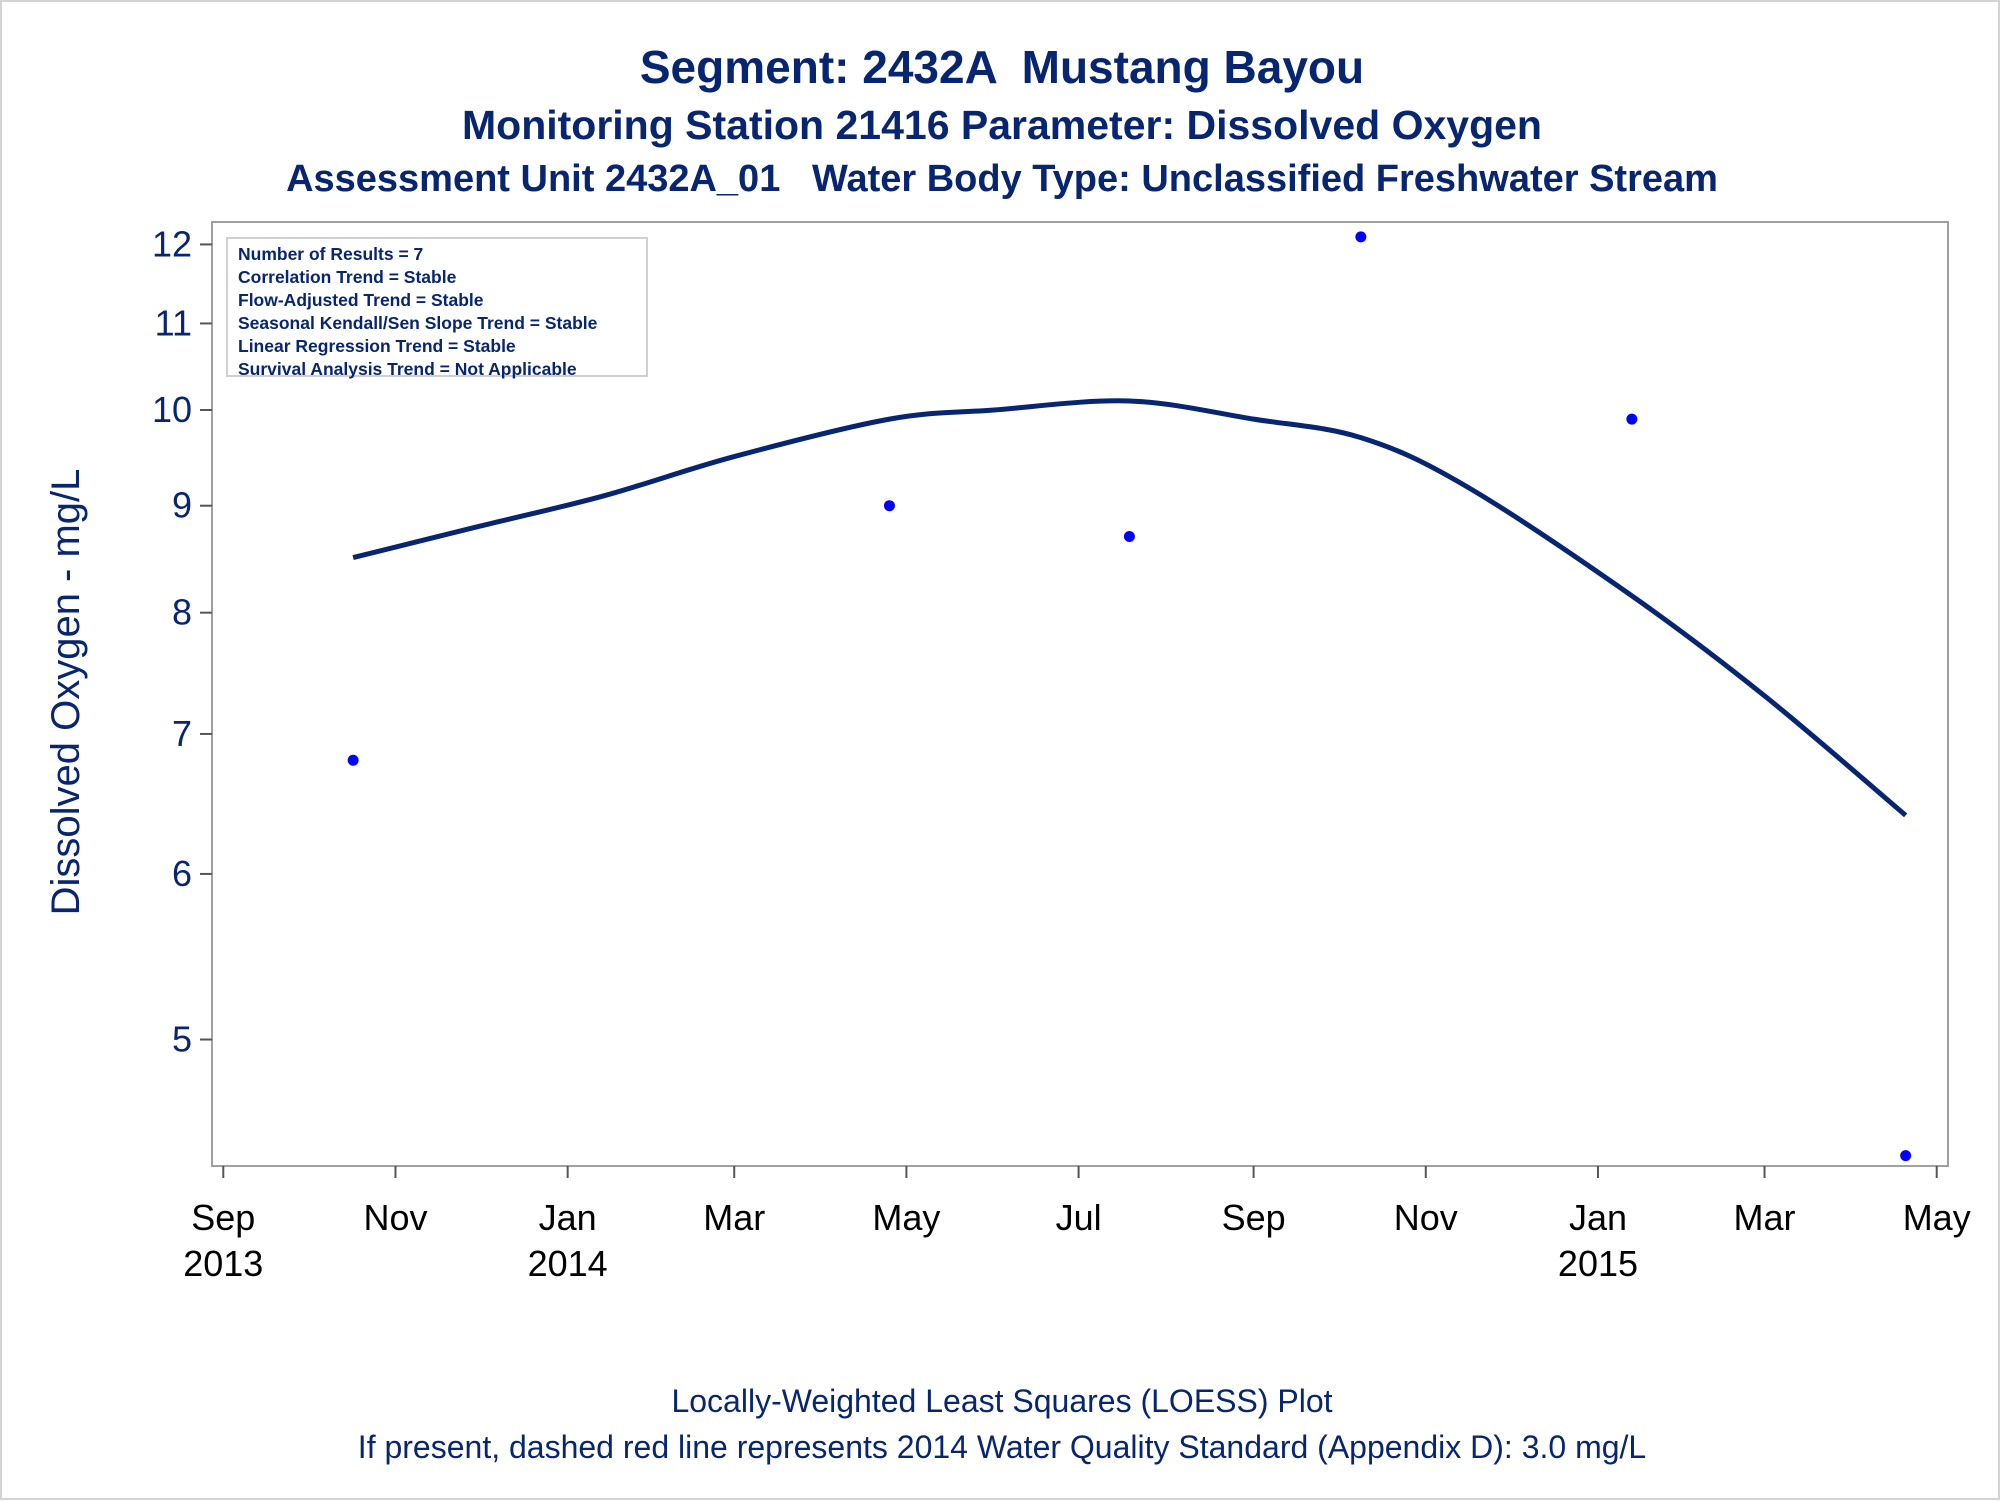  Describe the element at coordinates (182, 733) in the screenshot. I see `y-tick-label: 7` at that location.